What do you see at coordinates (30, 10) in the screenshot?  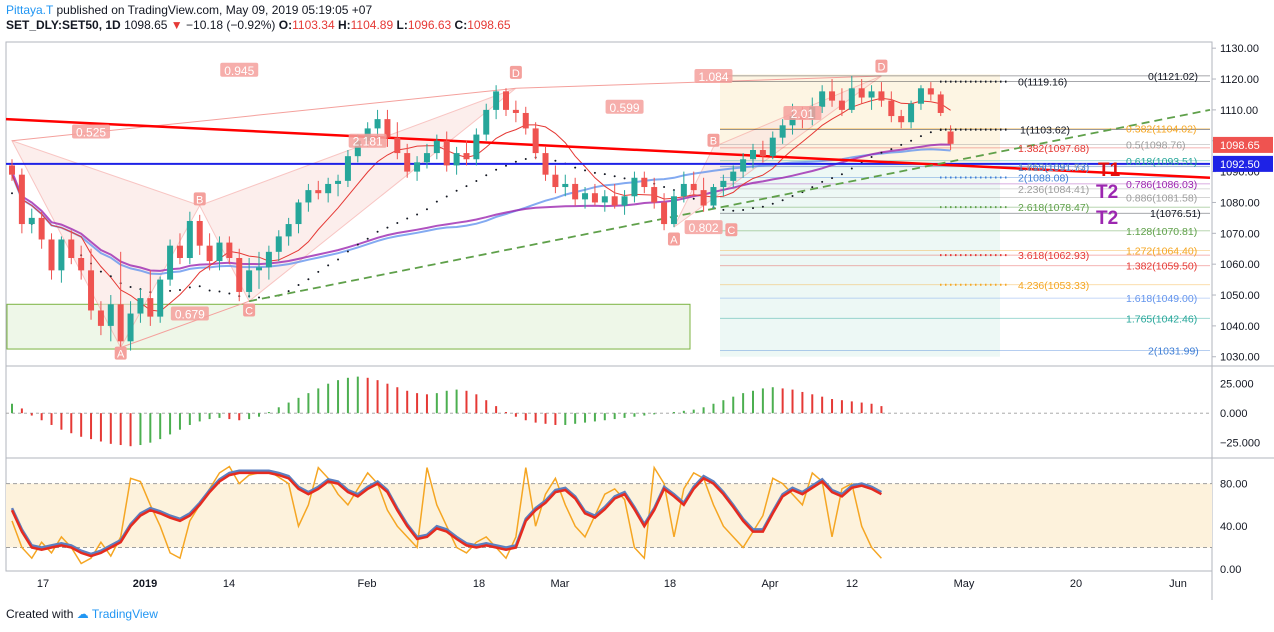 I see `author-name: Pittaya.T` at bounding box center [30, 10].